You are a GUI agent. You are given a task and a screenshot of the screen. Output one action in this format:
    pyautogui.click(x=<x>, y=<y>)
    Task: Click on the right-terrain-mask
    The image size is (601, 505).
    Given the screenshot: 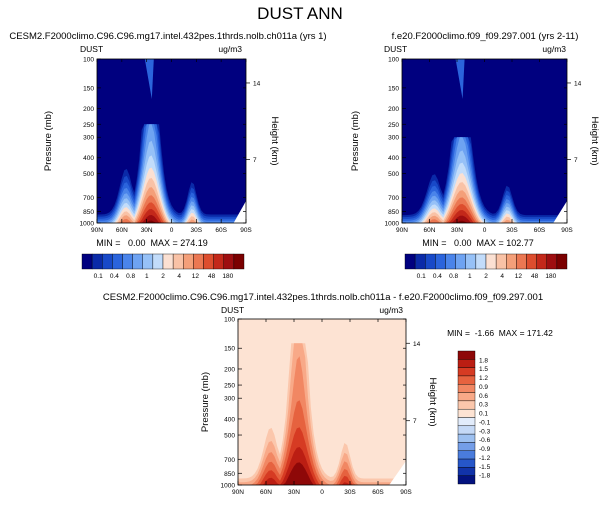 What is the action you would take?
    pyautogui.click(x=560, y=212)
    